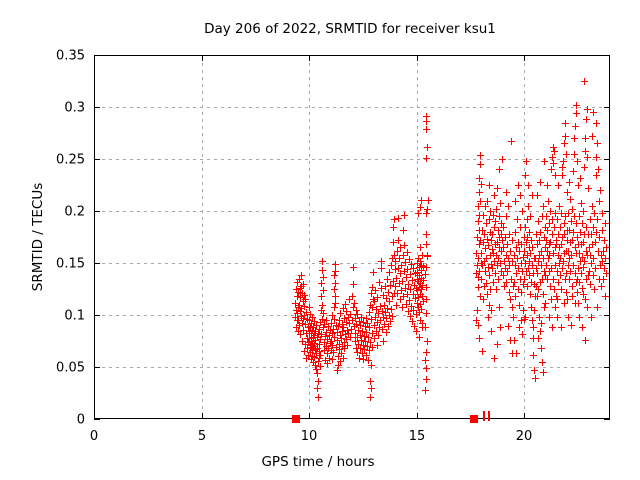 This screenshot has width=640, height=480. What do you see at coordinates (74, 316) in the screenshot?
I see `y-tick-label: 0.1` at bounding box center [74, 316].